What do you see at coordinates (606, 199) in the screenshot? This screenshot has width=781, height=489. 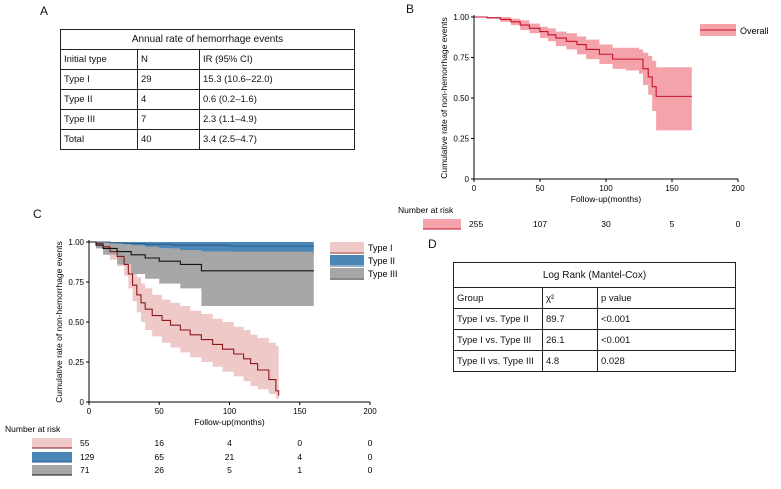 I see `panel-b-x-axis-title: Follow-up(months)` at bounding box center [606, 199].